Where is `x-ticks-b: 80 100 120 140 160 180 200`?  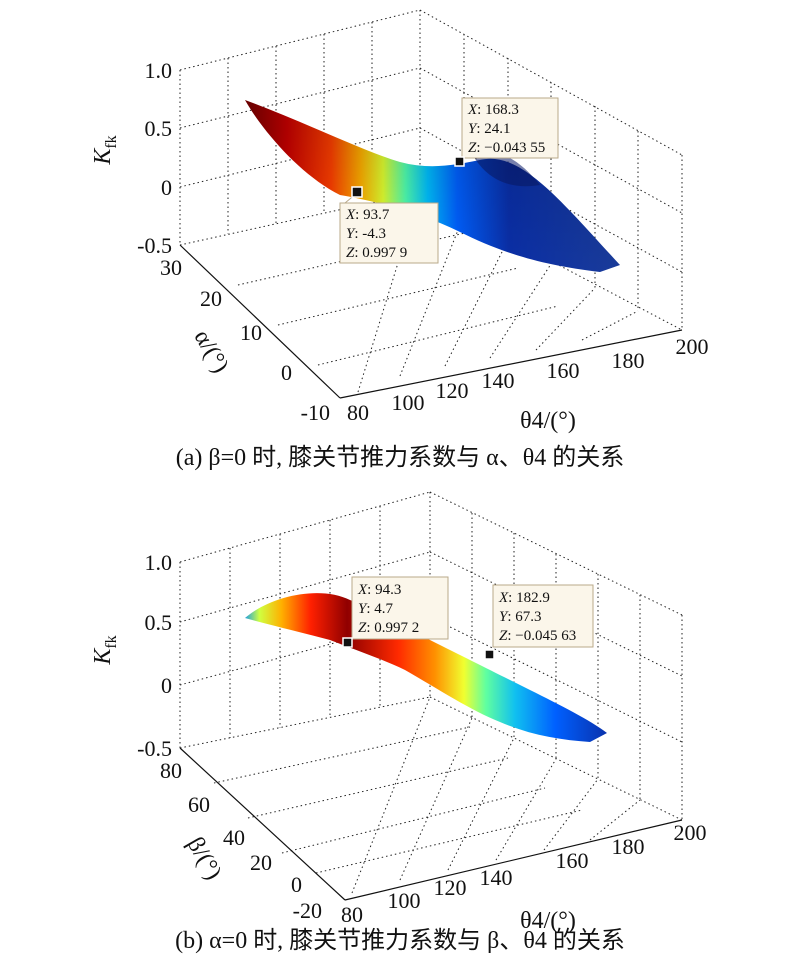
x-ticks-b: 80 100 120 140 160 180 200 is located at coordinates (524, 873).